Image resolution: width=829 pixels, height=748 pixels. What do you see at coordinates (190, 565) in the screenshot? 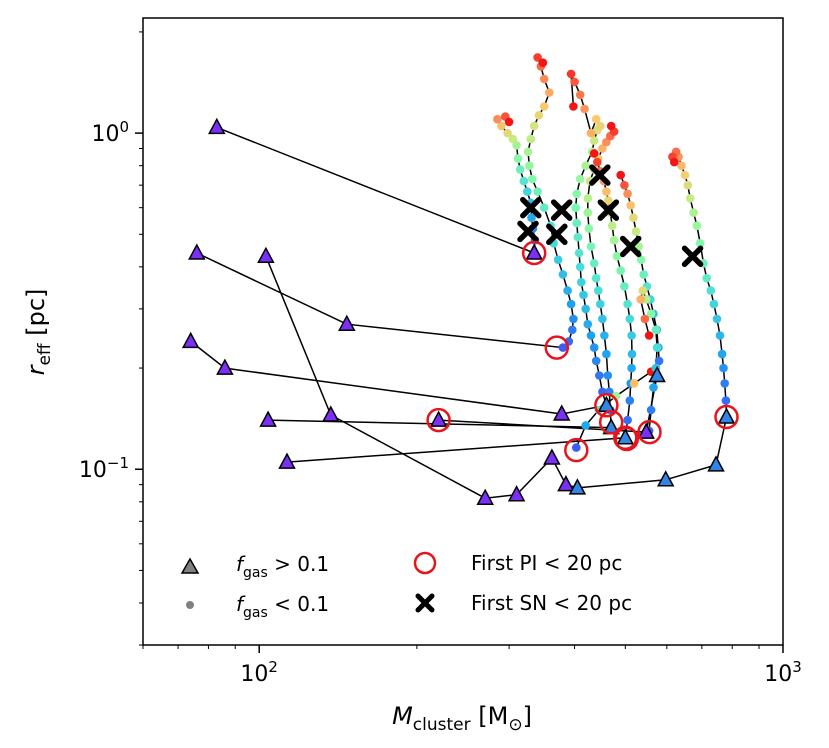
I see `legend-triangle-marker` at bounding box center [190, 565].